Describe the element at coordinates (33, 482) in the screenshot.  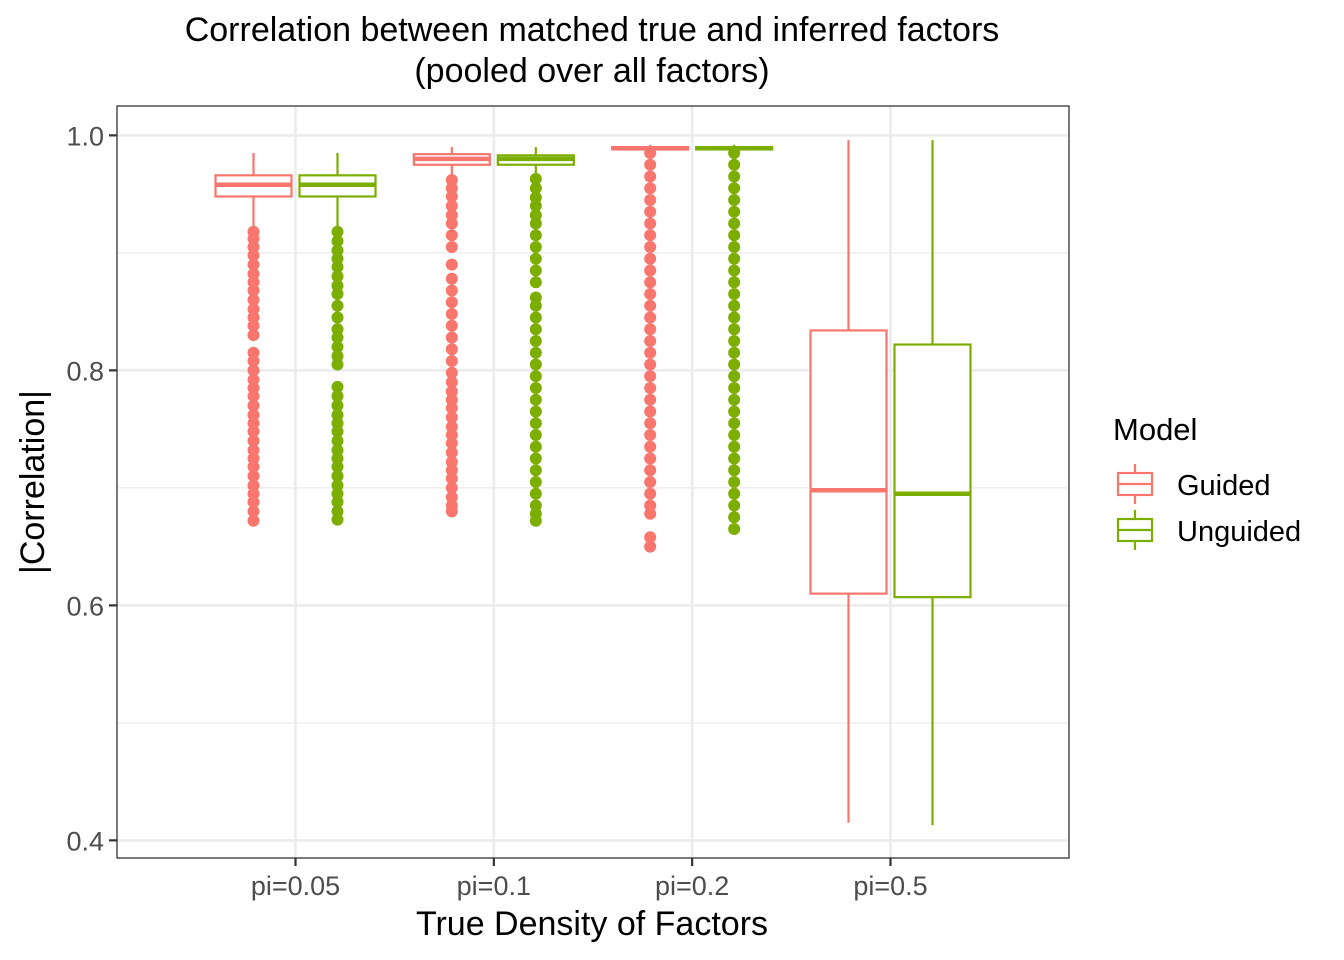
I see `y-axis-title: |Correlation|` at that location.